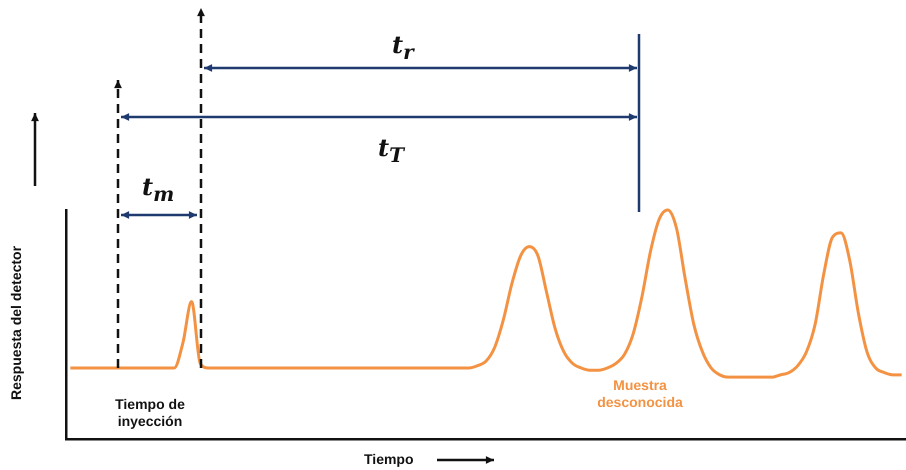  Describe the element at coordinates (391, 150) in the screenshot. I see `text: t$_{T}$` at that location.